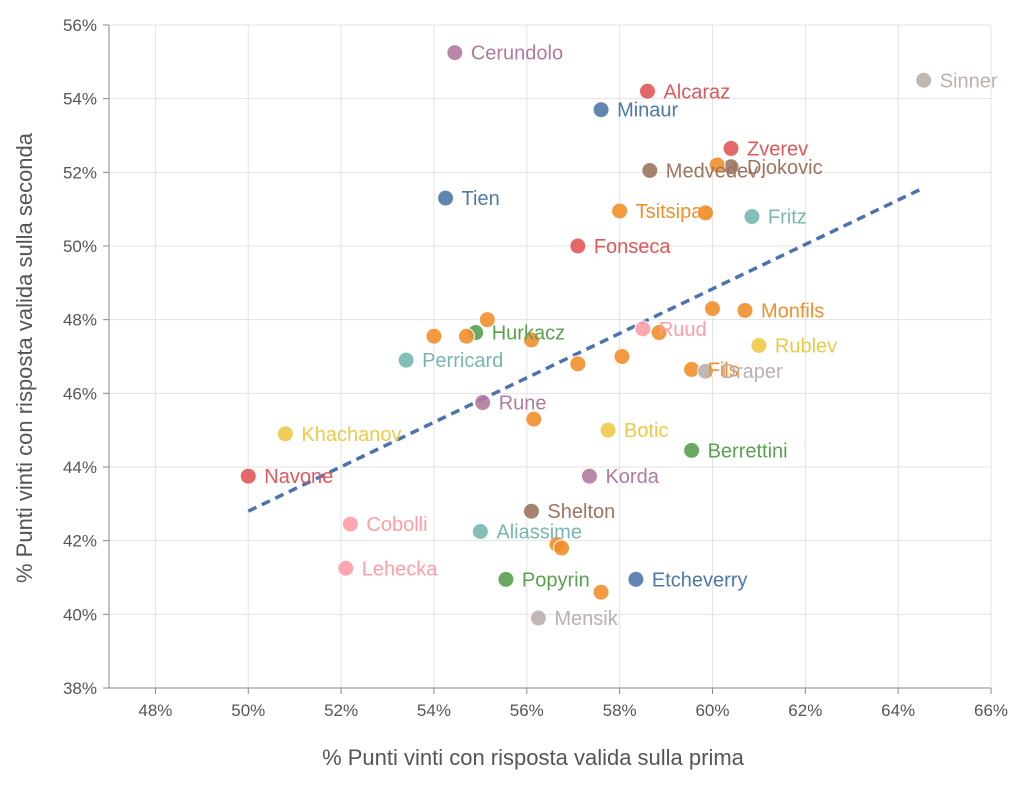 The width and height of the screenshot is (1024, 786). Describe the element at coordinates (538, 618) in the screenshot. I see `point-mensik` at that location.